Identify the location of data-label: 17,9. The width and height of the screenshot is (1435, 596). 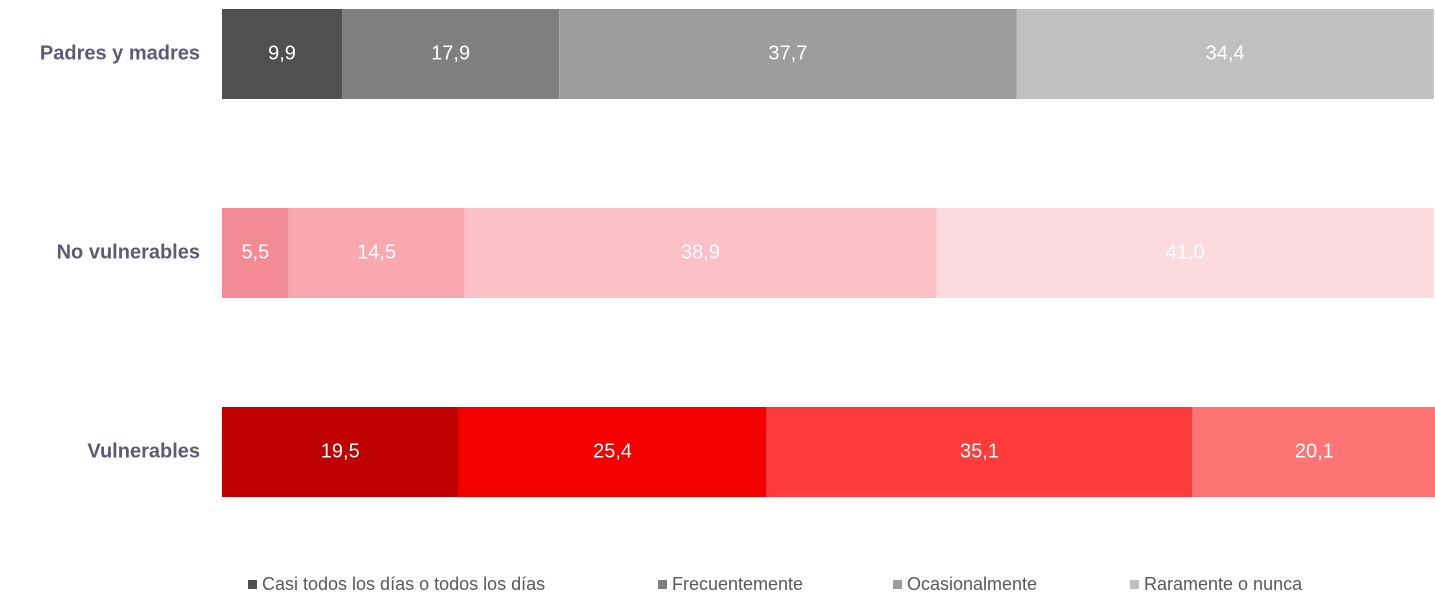
(450, 53).